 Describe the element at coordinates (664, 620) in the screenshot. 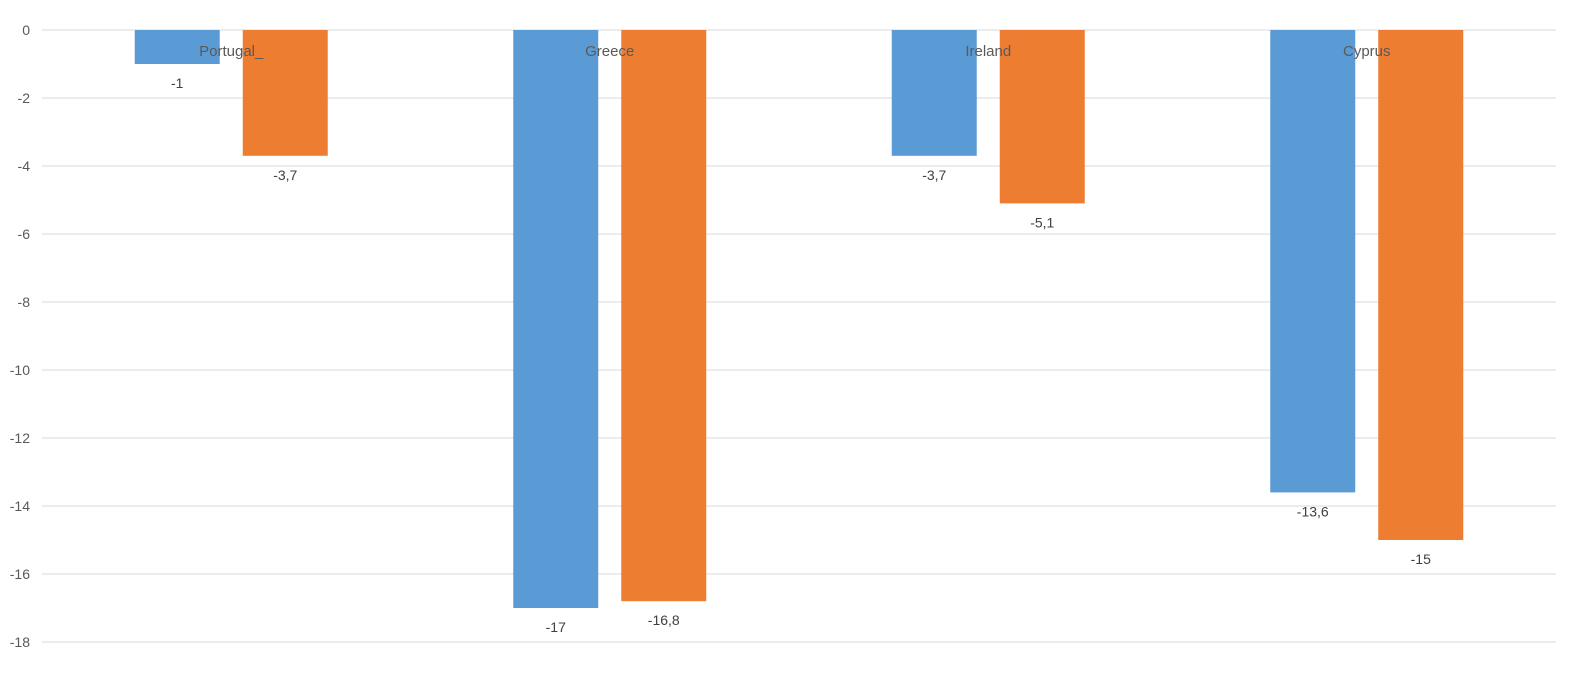

I see `data-label: -16,8` at that location.